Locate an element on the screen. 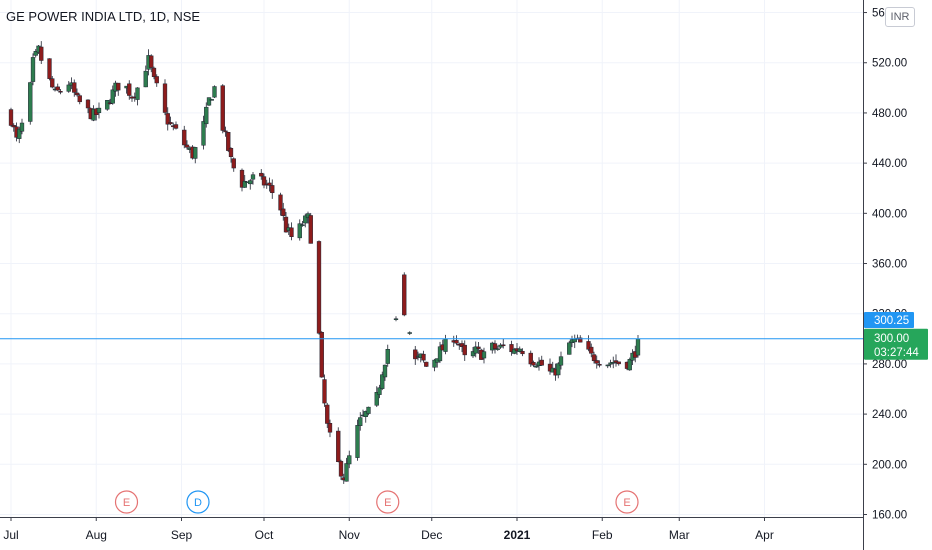  x-tick-label: Apr is located at coordinates (764, 535).